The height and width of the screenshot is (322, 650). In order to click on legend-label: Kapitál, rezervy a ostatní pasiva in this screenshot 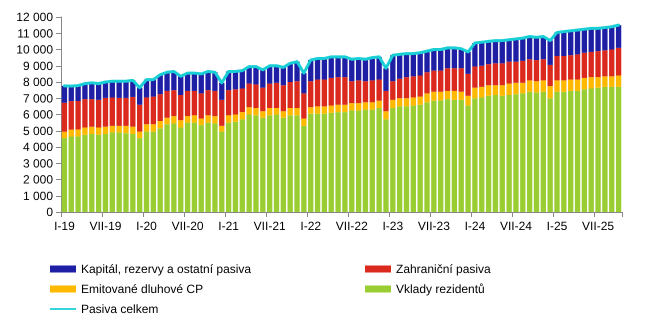, I will do `click(166, 269)`.